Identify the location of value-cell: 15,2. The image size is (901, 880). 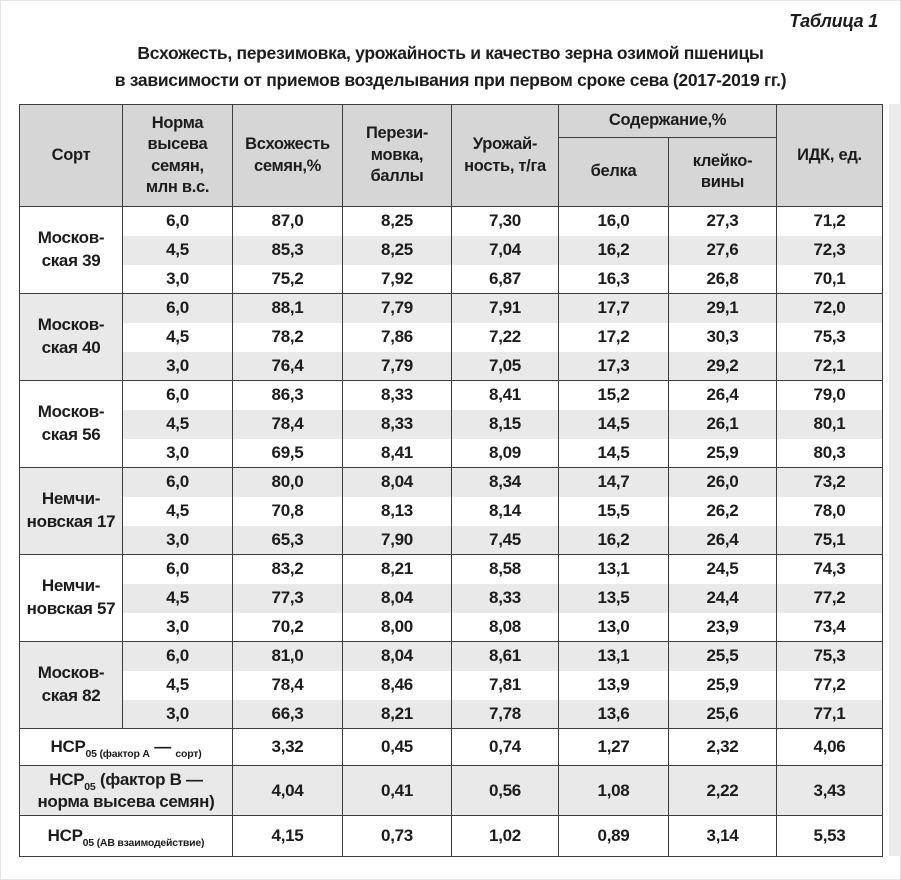
(613, 395).